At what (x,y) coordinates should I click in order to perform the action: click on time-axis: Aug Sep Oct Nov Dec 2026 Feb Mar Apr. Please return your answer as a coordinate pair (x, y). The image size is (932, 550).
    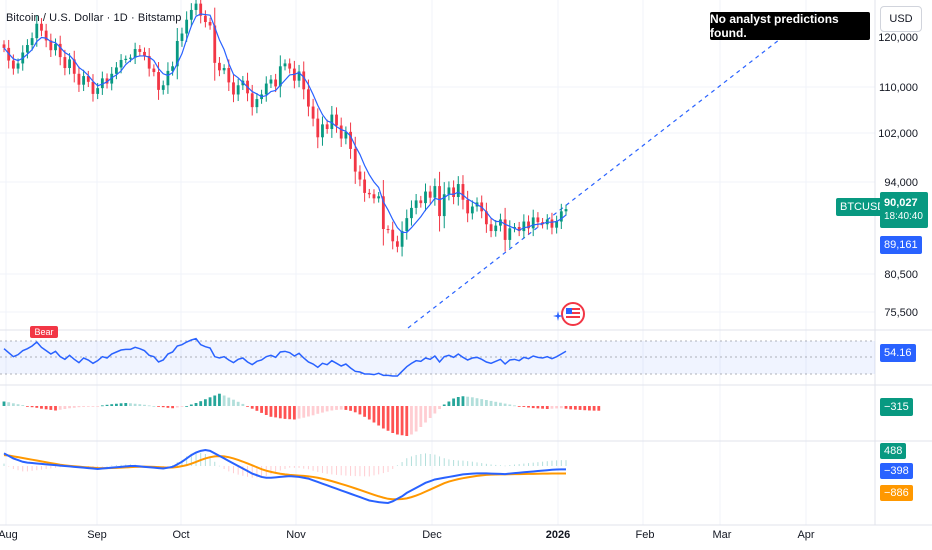
    Looking at the image, I should click on (407, 535).